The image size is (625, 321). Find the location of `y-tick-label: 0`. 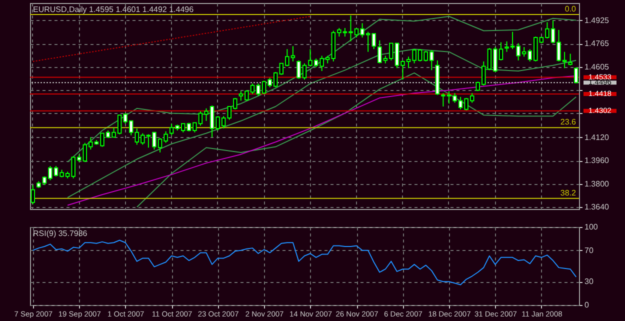

y-tick-label: 0 is located at coordinates (587, 305).